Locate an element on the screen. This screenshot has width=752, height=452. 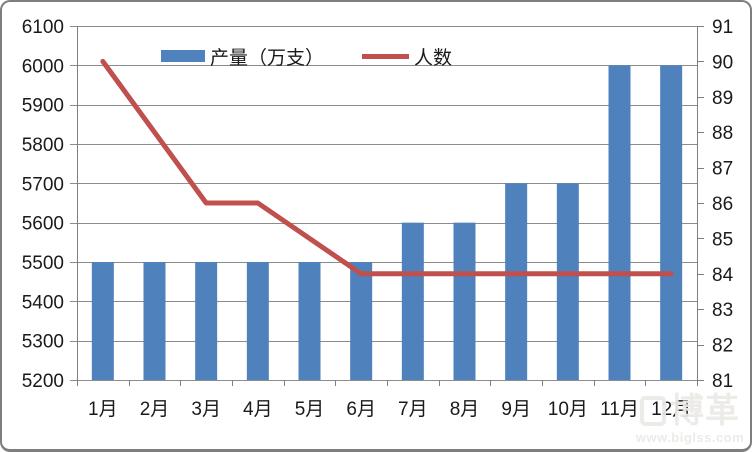
left-axis-labels: 6100 6000 5900 5800 5700 5600 5500 5400 5300 5200 is located at coordinates (43, 204).